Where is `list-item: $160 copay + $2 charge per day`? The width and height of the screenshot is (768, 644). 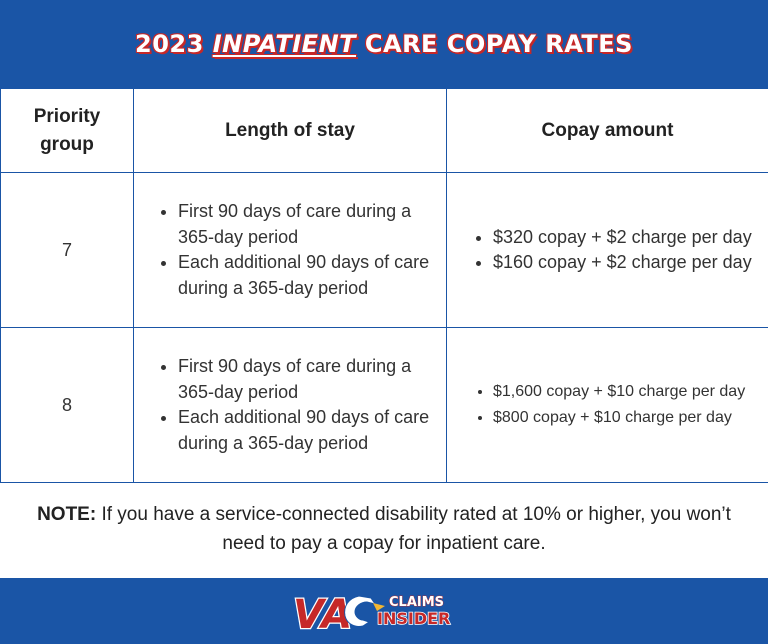 list-item: $160 copay + $2 charge per day is located at coordinates (624, 263).